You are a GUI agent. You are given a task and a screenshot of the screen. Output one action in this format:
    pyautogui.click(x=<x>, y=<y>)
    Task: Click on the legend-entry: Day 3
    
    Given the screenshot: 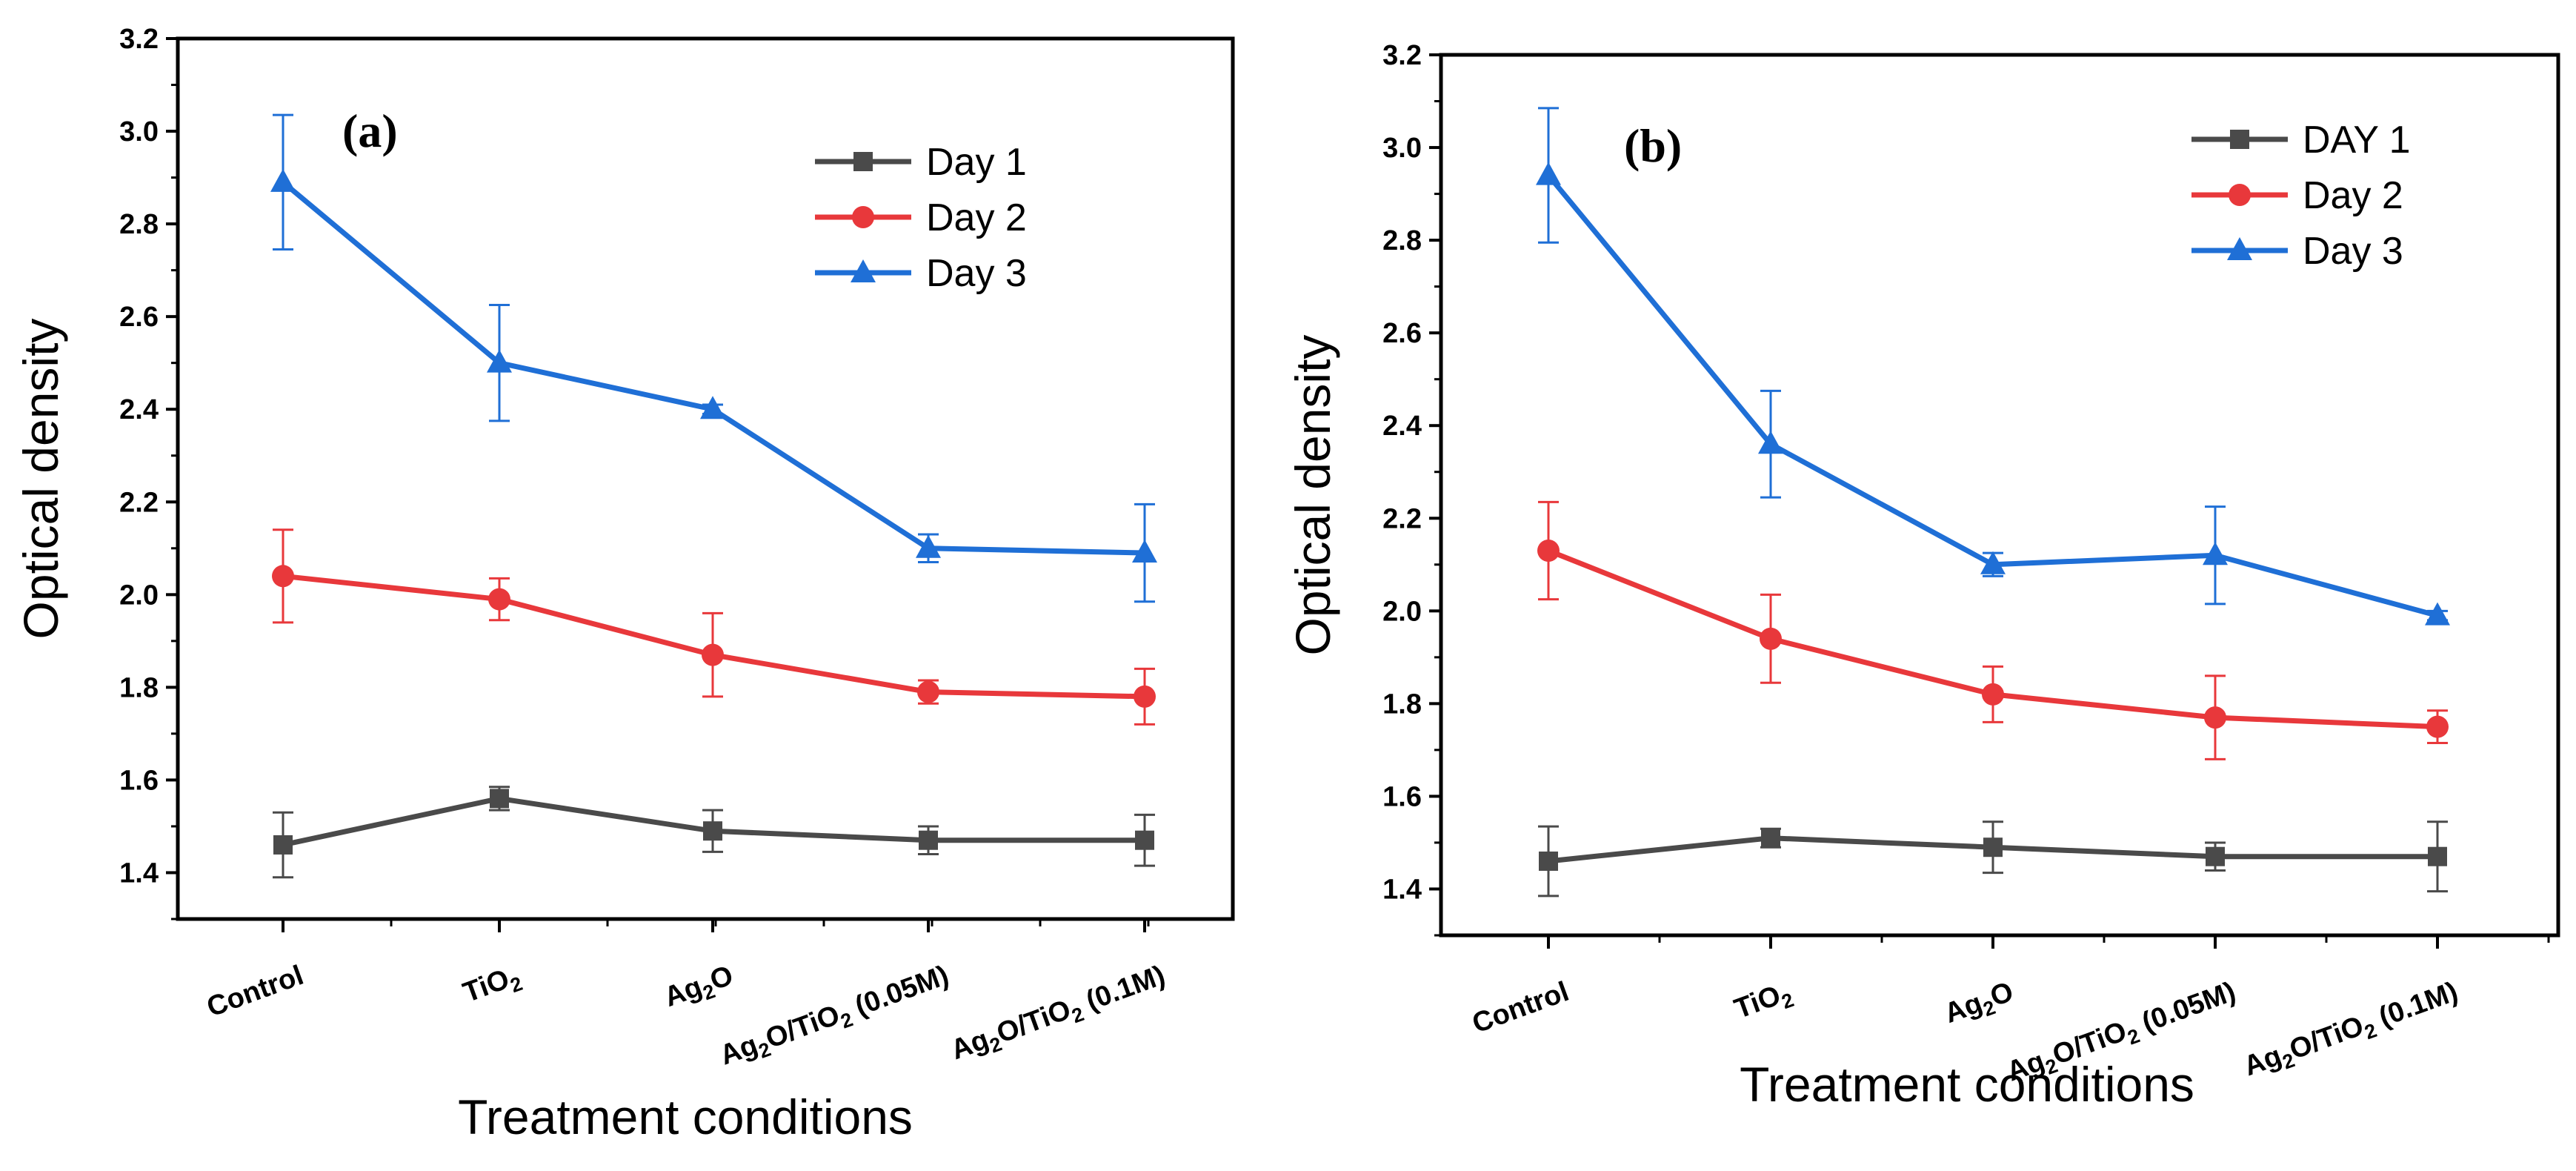 What is the action you would take?
    pyautogui.click(x=2297, y=251)
    